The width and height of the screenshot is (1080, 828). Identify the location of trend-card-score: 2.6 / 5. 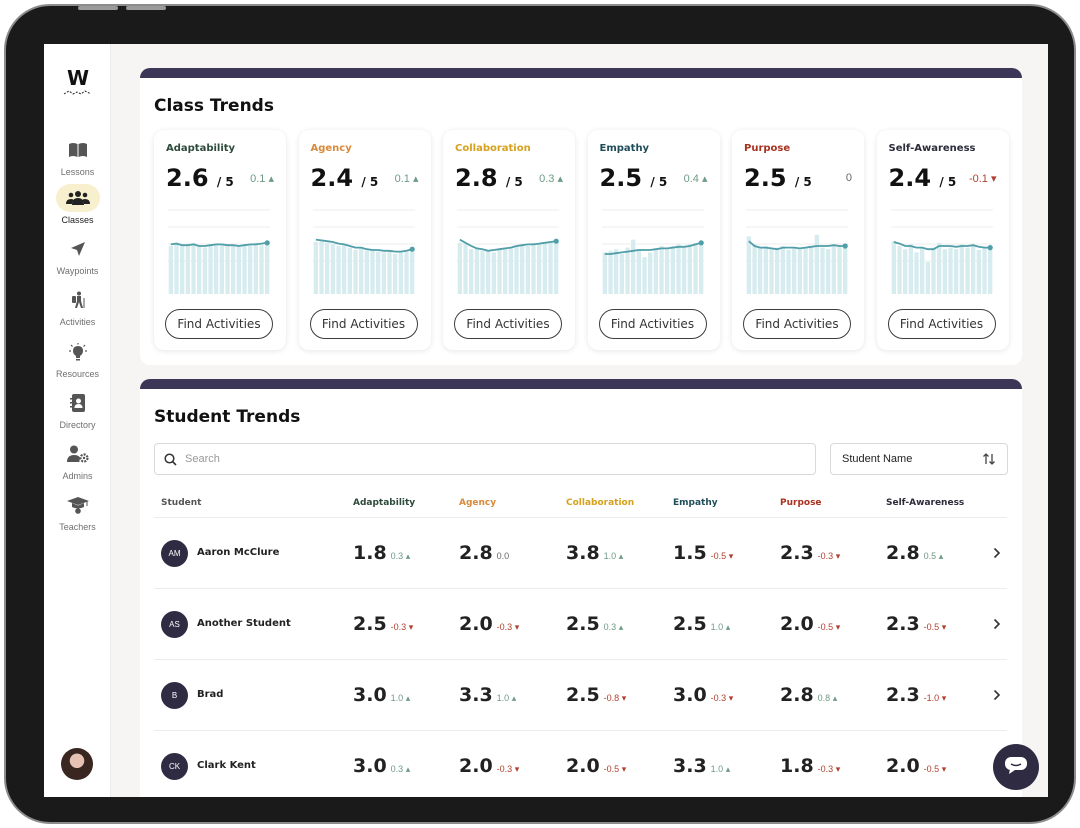
(200, 178).